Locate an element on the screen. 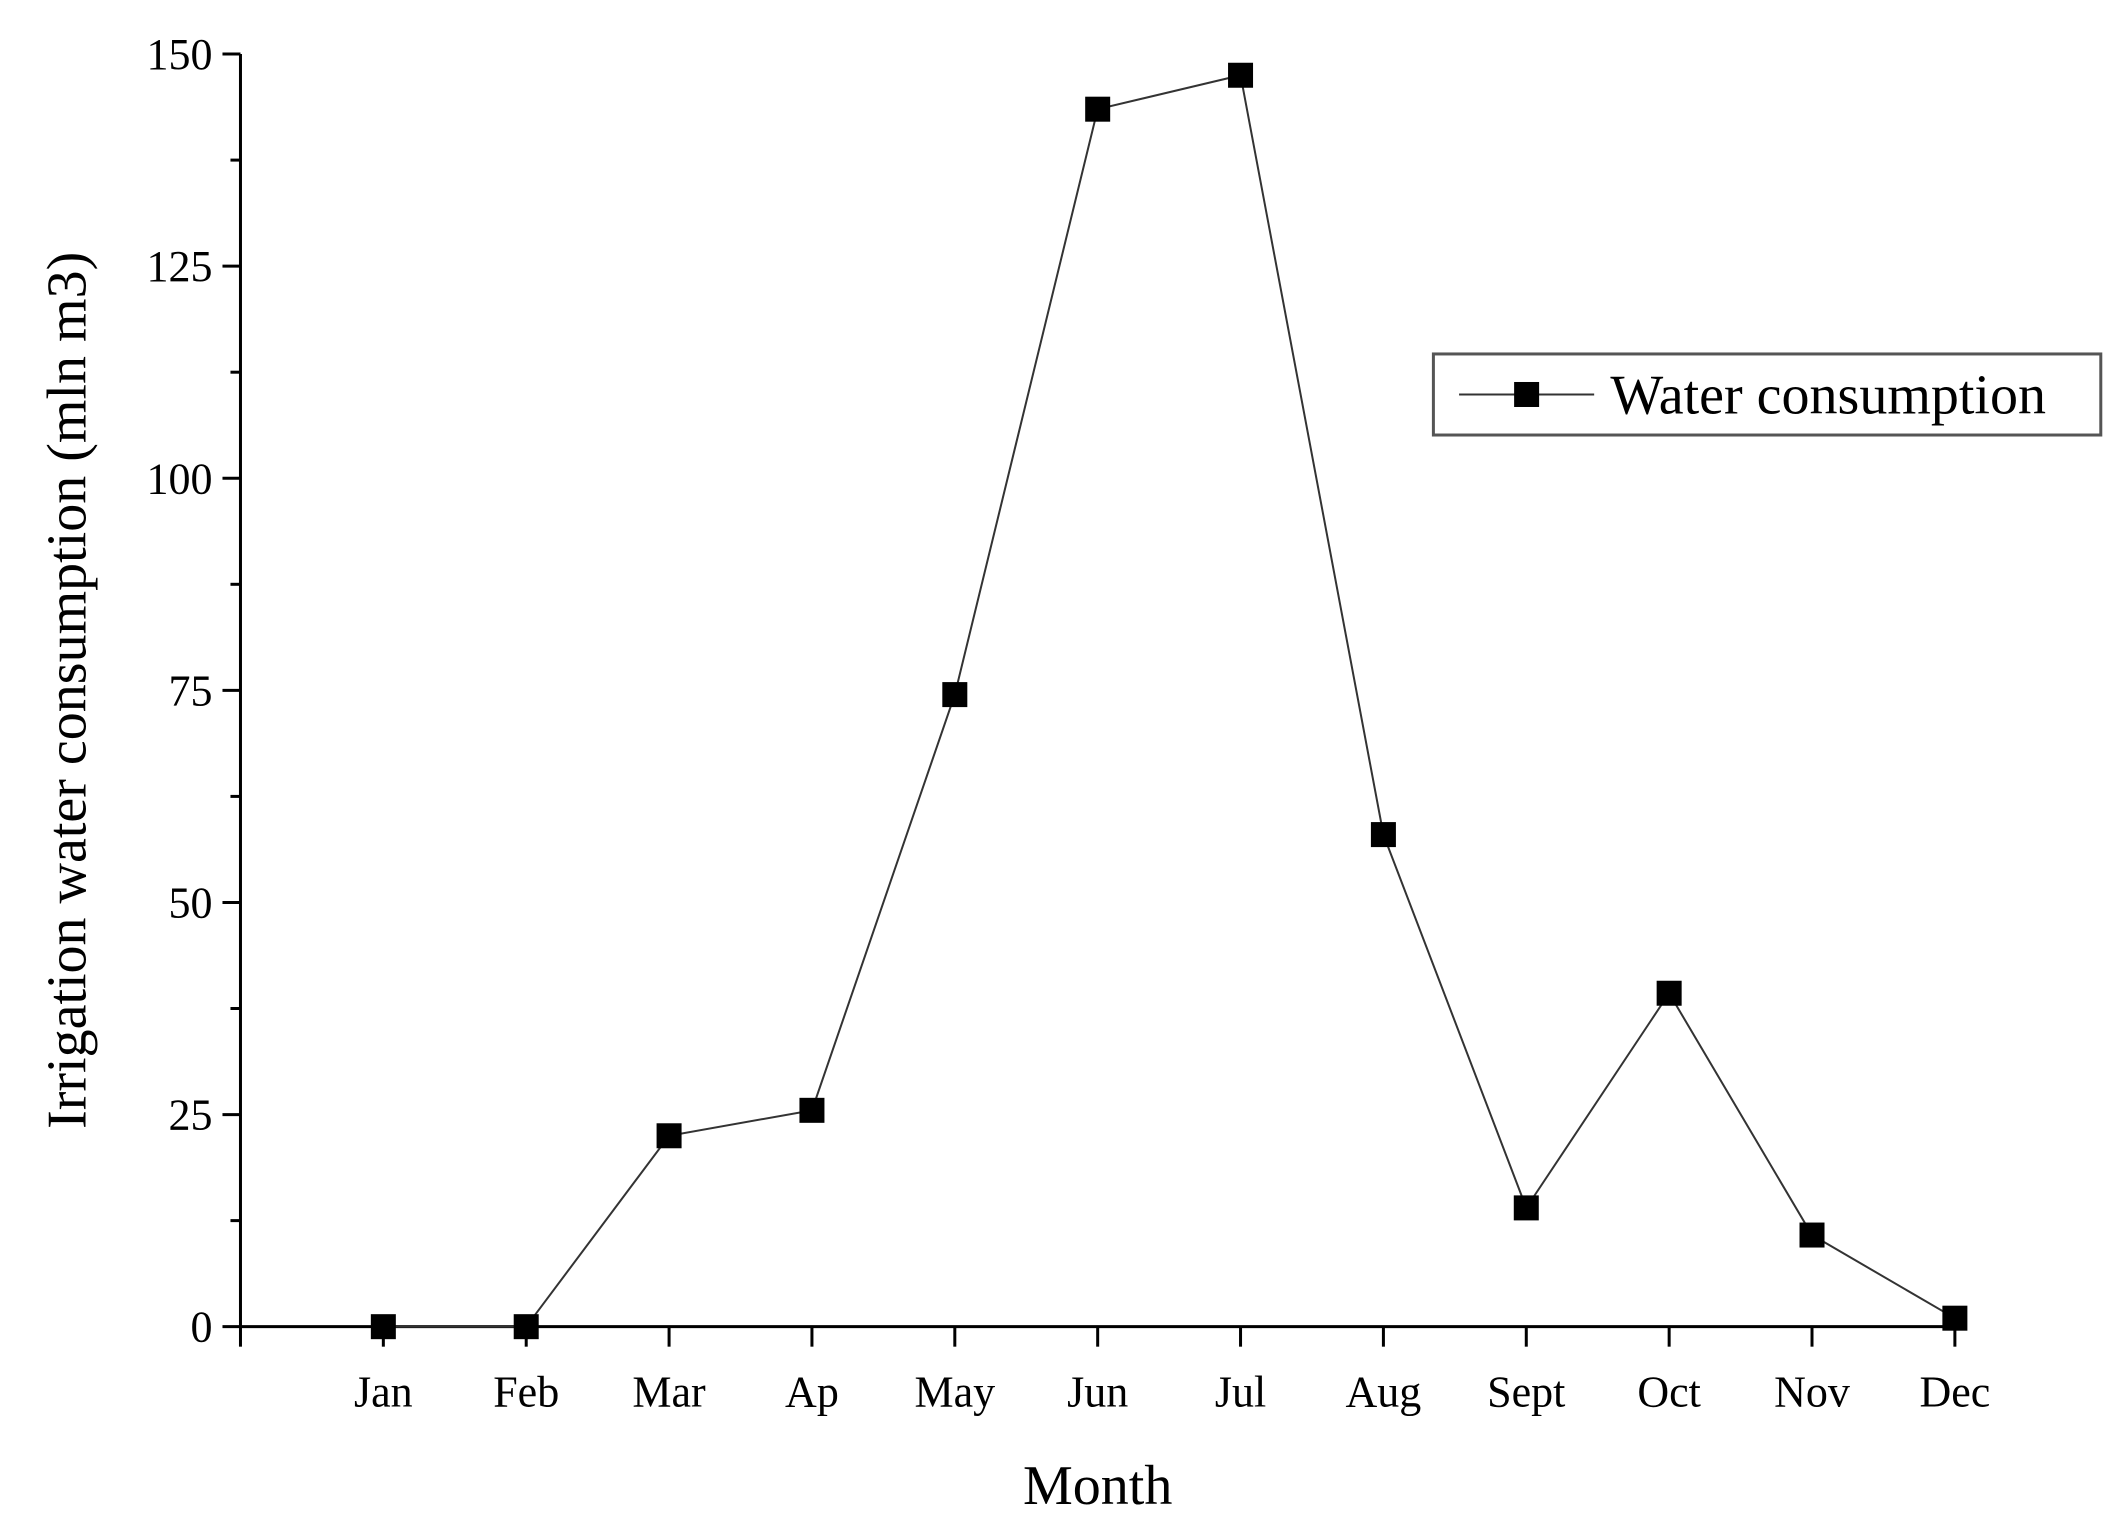 Image resolution: width=2117 pixels, height=1522 pixels. x-tick-label: Nov is located at coordinates (1812, 1392).